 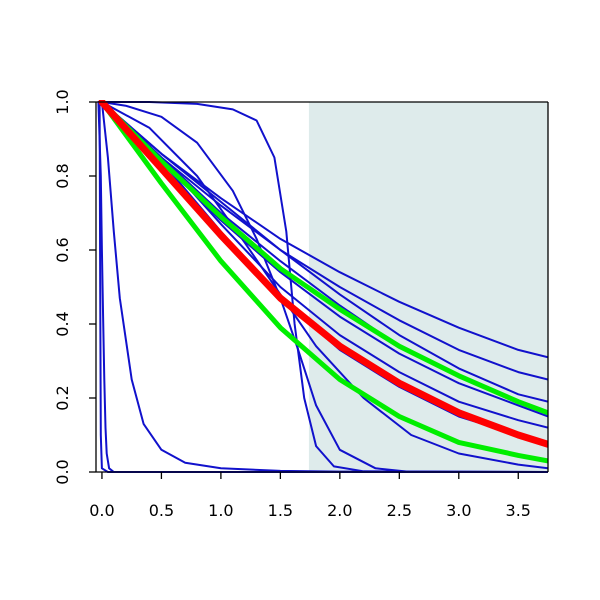 I want to click on x-tick-label: 3.0, so click(x=458, y=510).